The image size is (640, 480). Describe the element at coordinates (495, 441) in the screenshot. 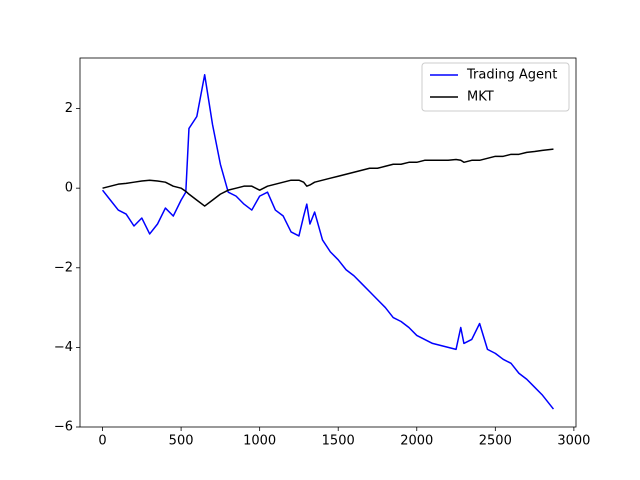

I see `x-tick-label: 2500` at that location.